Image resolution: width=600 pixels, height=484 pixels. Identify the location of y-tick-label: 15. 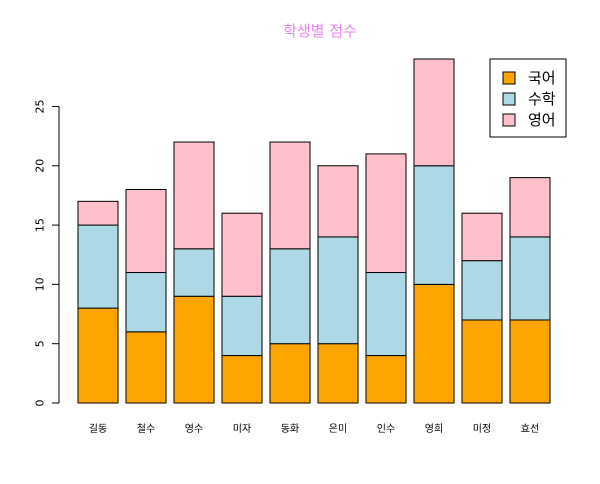
(40, 225).